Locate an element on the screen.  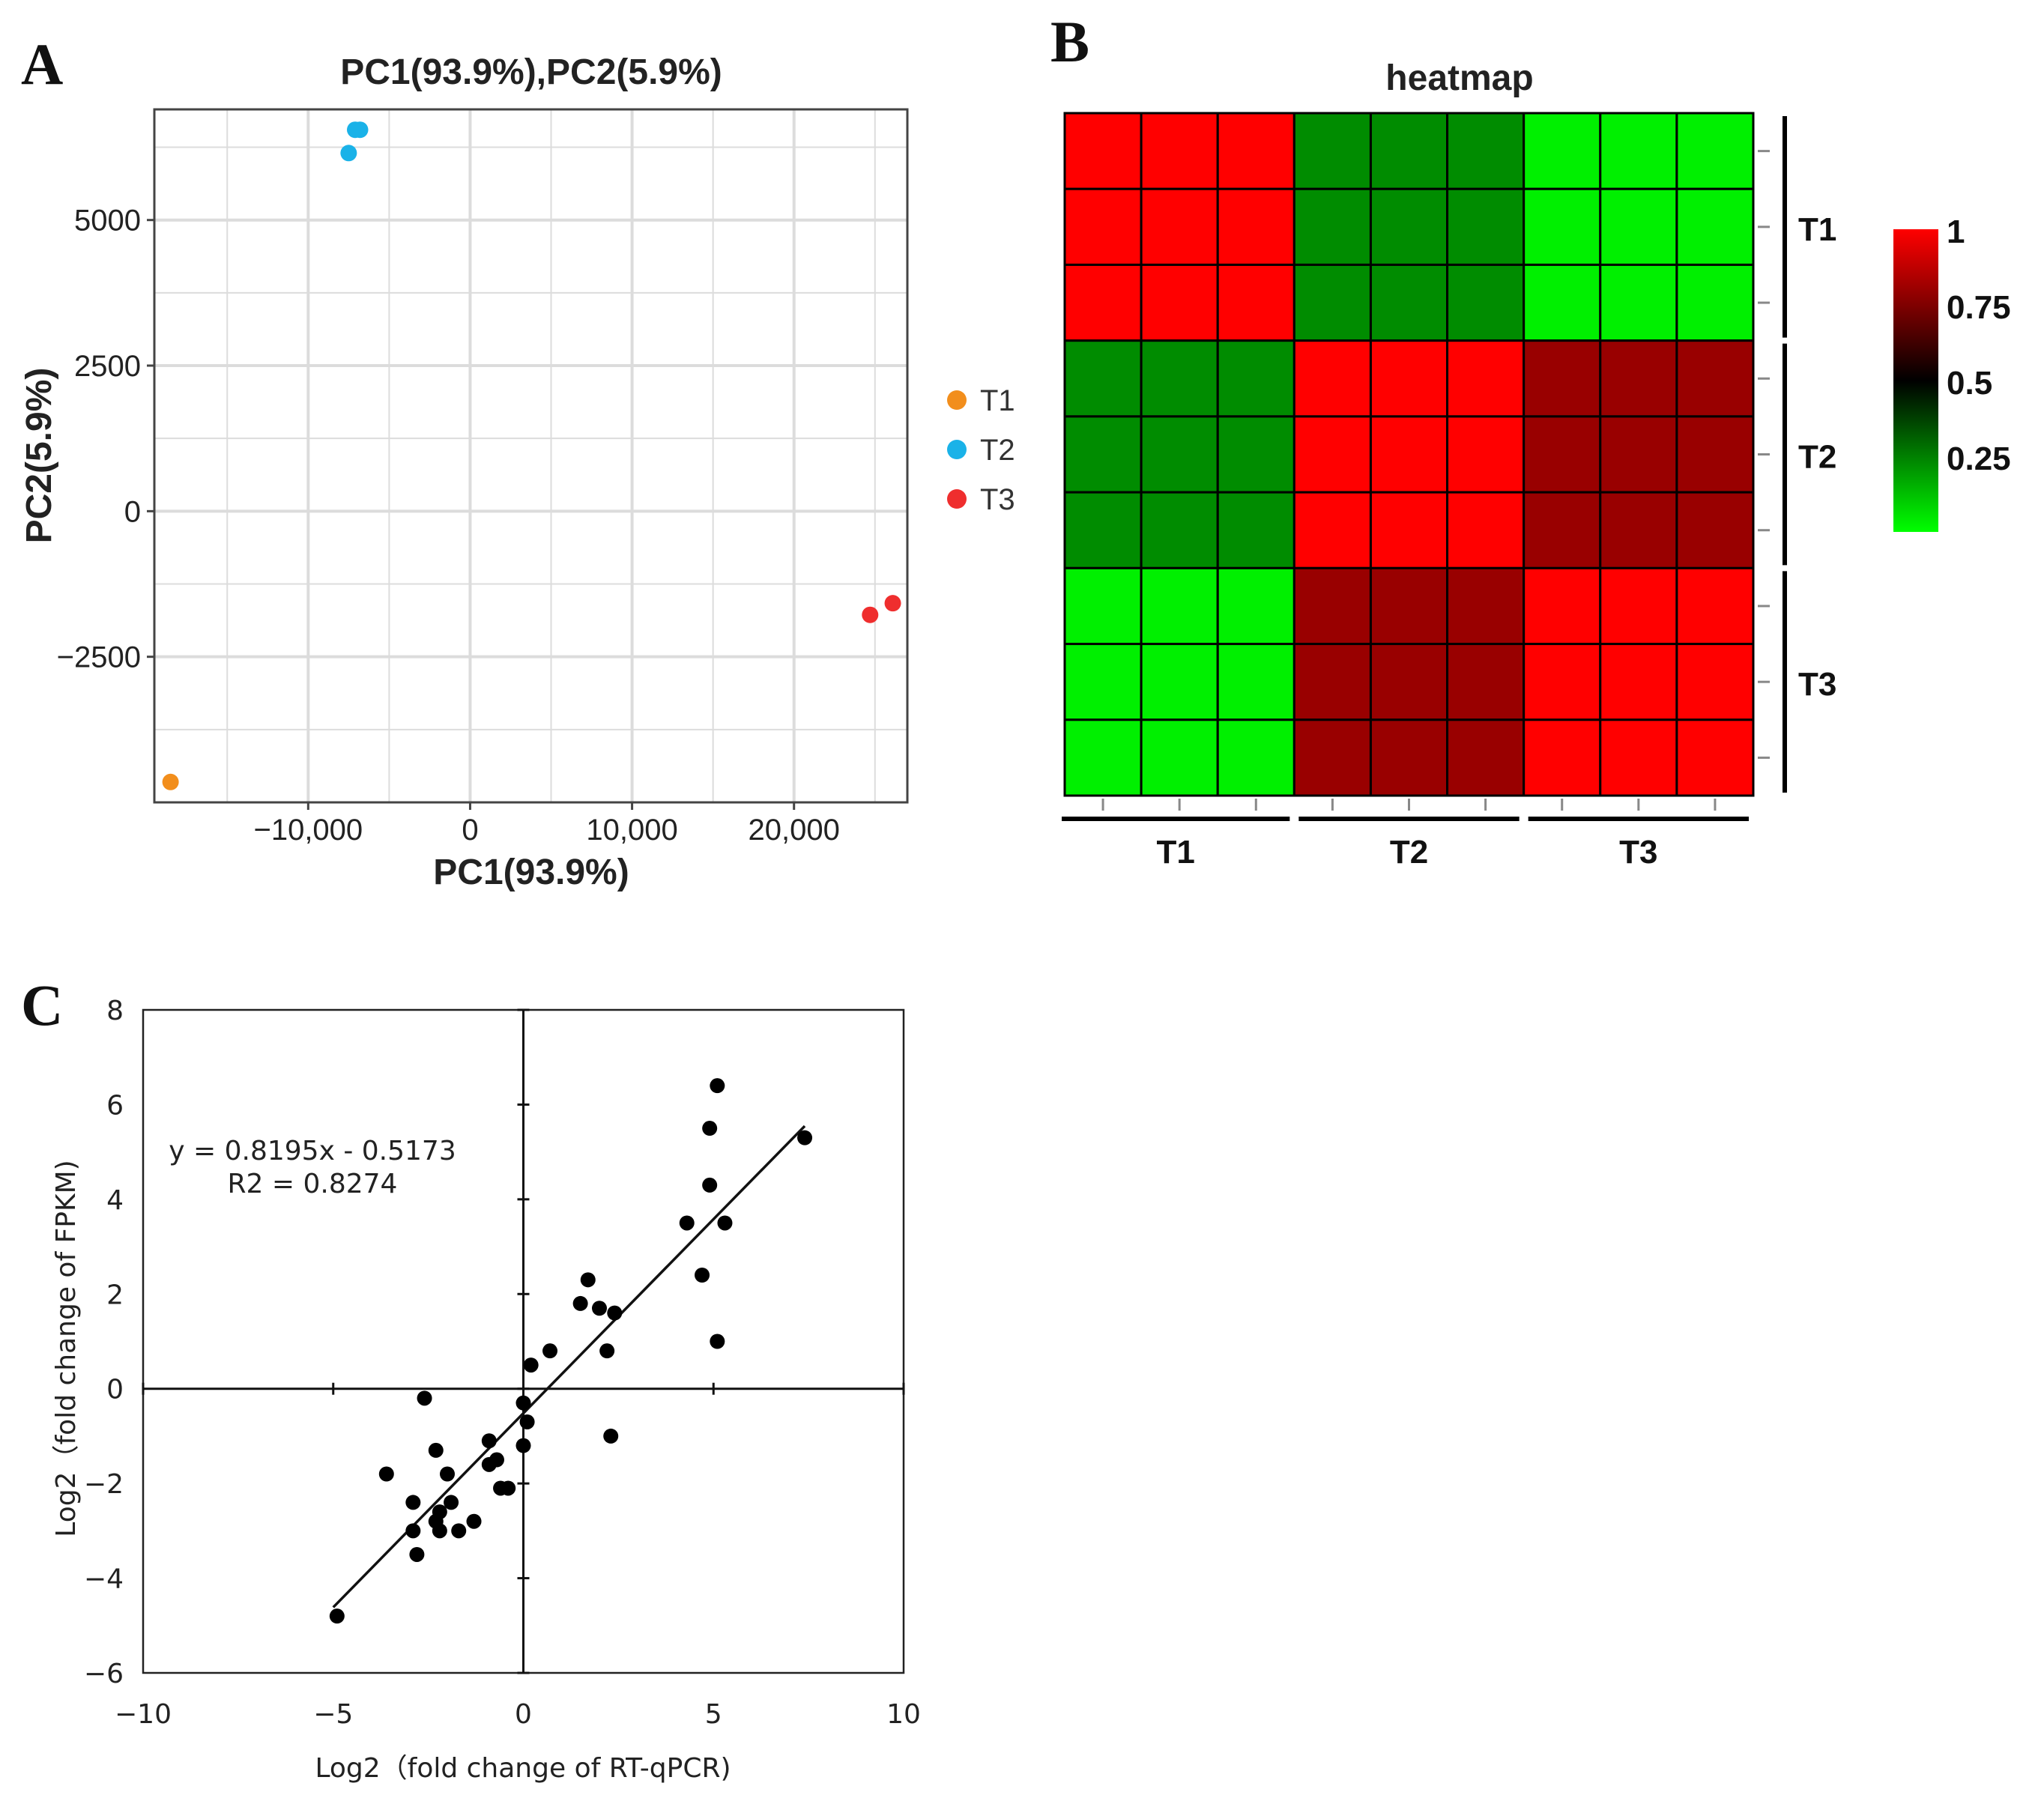
pca-legend: T1 T2 T3 is located at coordinates (981, 450).